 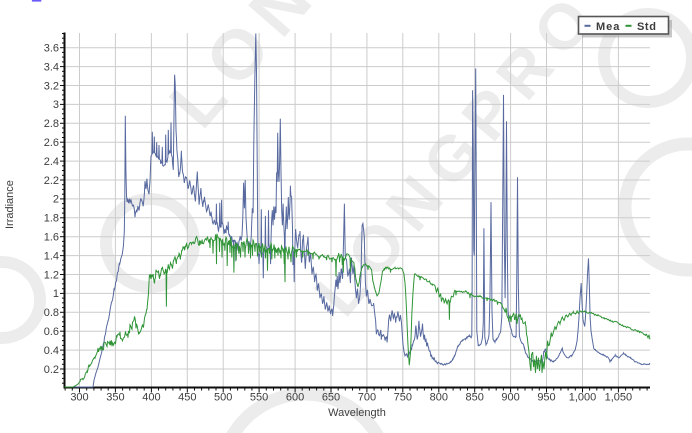 I want to click on svg-text: 500, so click(x=223, y=398).